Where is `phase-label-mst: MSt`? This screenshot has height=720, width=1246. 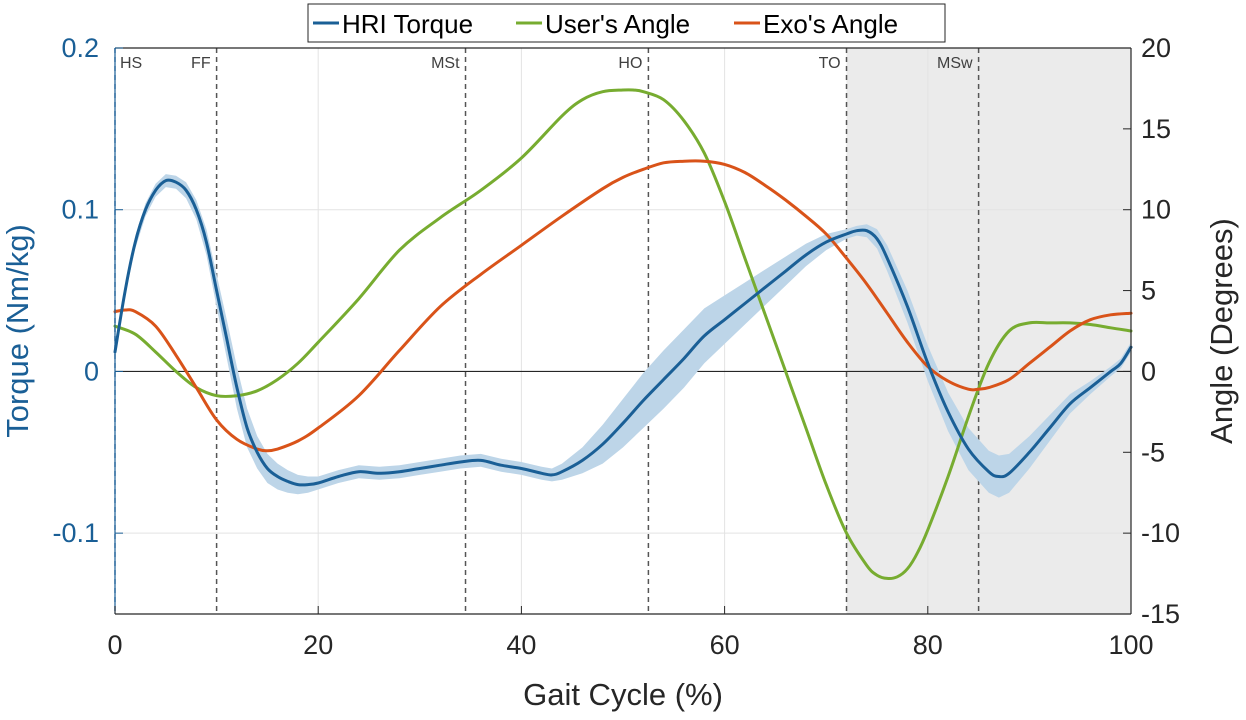 phase-label-mst: MSt is located at coordinates (445, 63).